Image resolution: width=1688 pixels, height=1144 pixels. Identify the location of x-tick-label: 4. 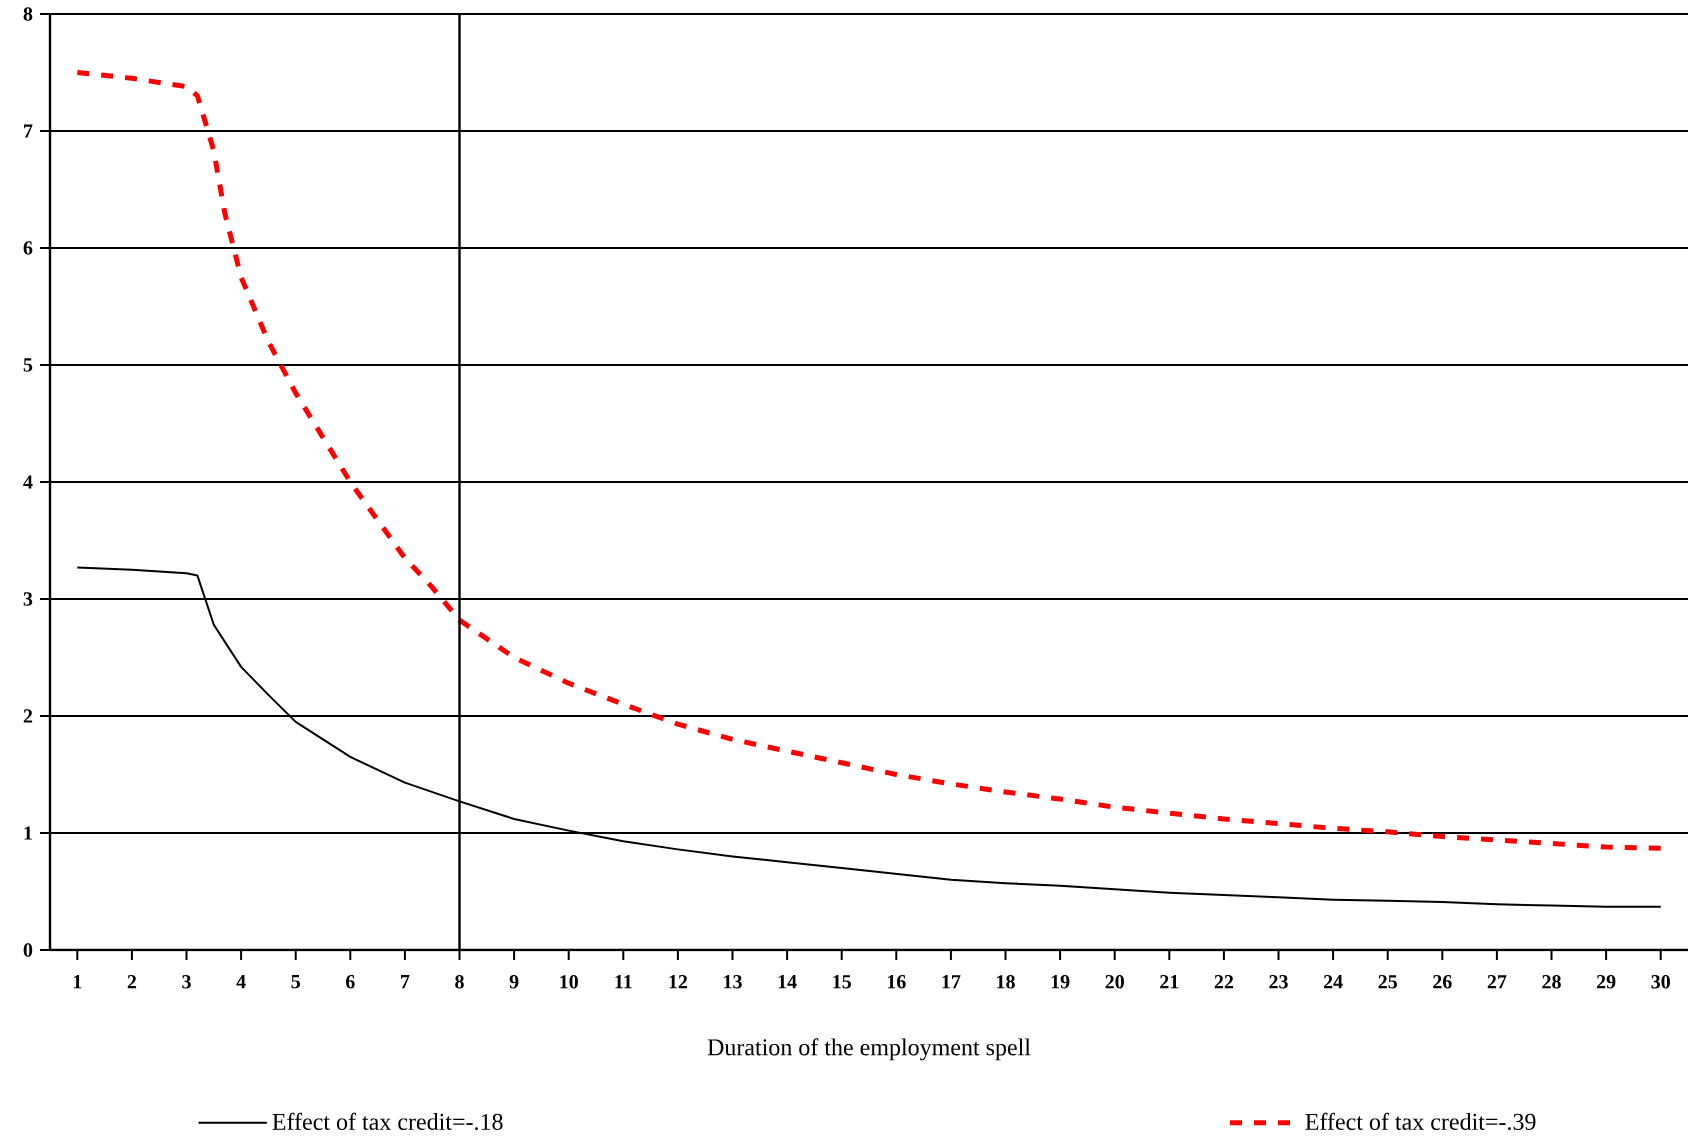
(241, 982).